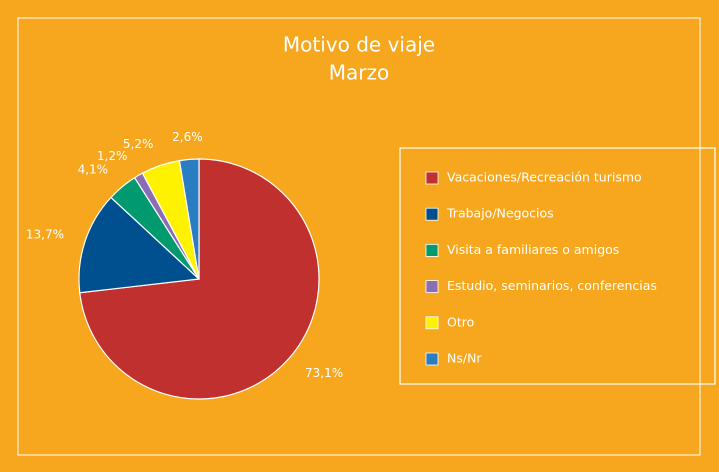 The height and width of the screenshot is (472, 719). What do you see at coordinates (544, 177) in the screenshot?
I see `legend-label: Vacaciones/Recreación turismo` at bounding box center [544, 177].